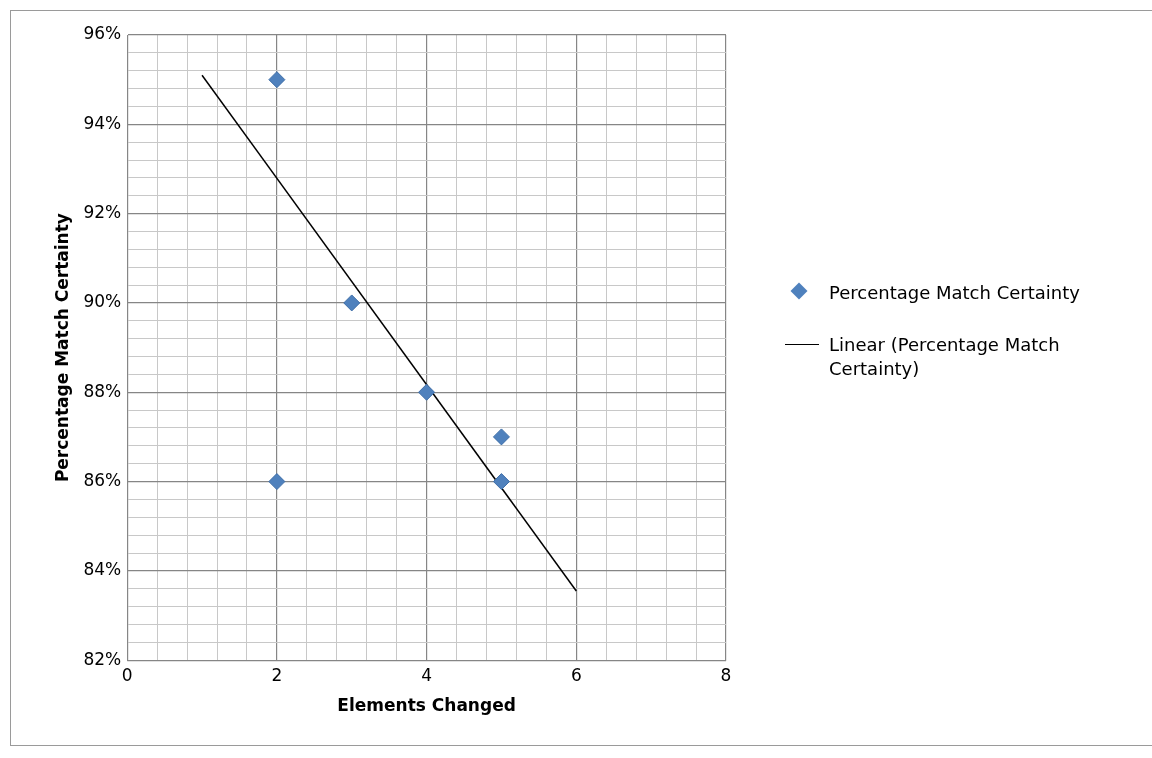 This screenshot has height=758, width=1152. What do you see at coordinates (102, 569) in the screenshot?
I see `y-tick-label: 84%` at bounding box center [102, 569].